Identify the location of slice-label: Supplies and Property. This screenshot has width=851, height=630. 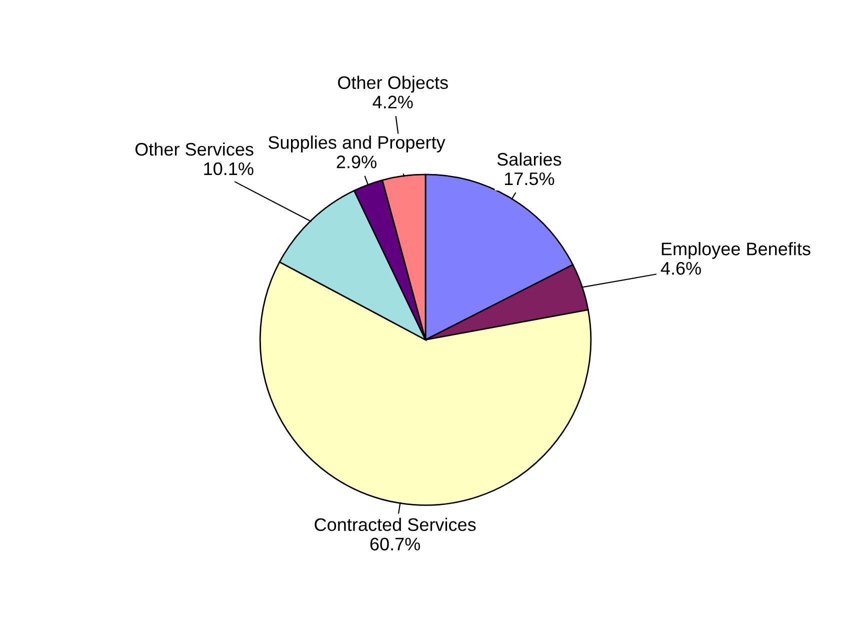
(357, 144).